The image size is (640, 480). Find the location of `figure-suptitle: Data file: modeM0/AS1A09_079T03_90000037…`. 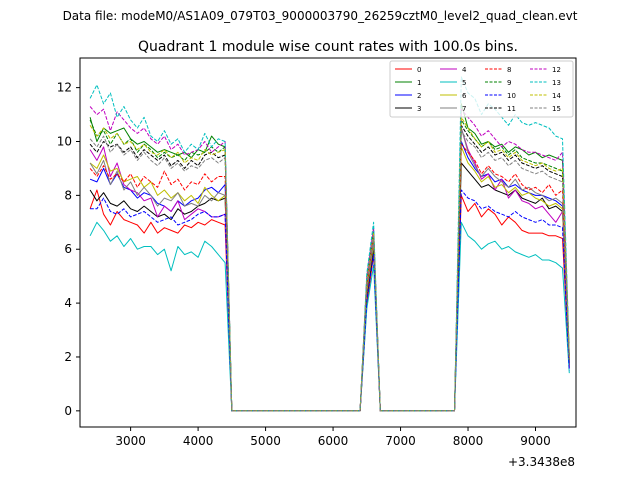

figure-suptitle: Data file: modeM0/AS1A09_079T03_90000037… is located at coordinates (320, 16).